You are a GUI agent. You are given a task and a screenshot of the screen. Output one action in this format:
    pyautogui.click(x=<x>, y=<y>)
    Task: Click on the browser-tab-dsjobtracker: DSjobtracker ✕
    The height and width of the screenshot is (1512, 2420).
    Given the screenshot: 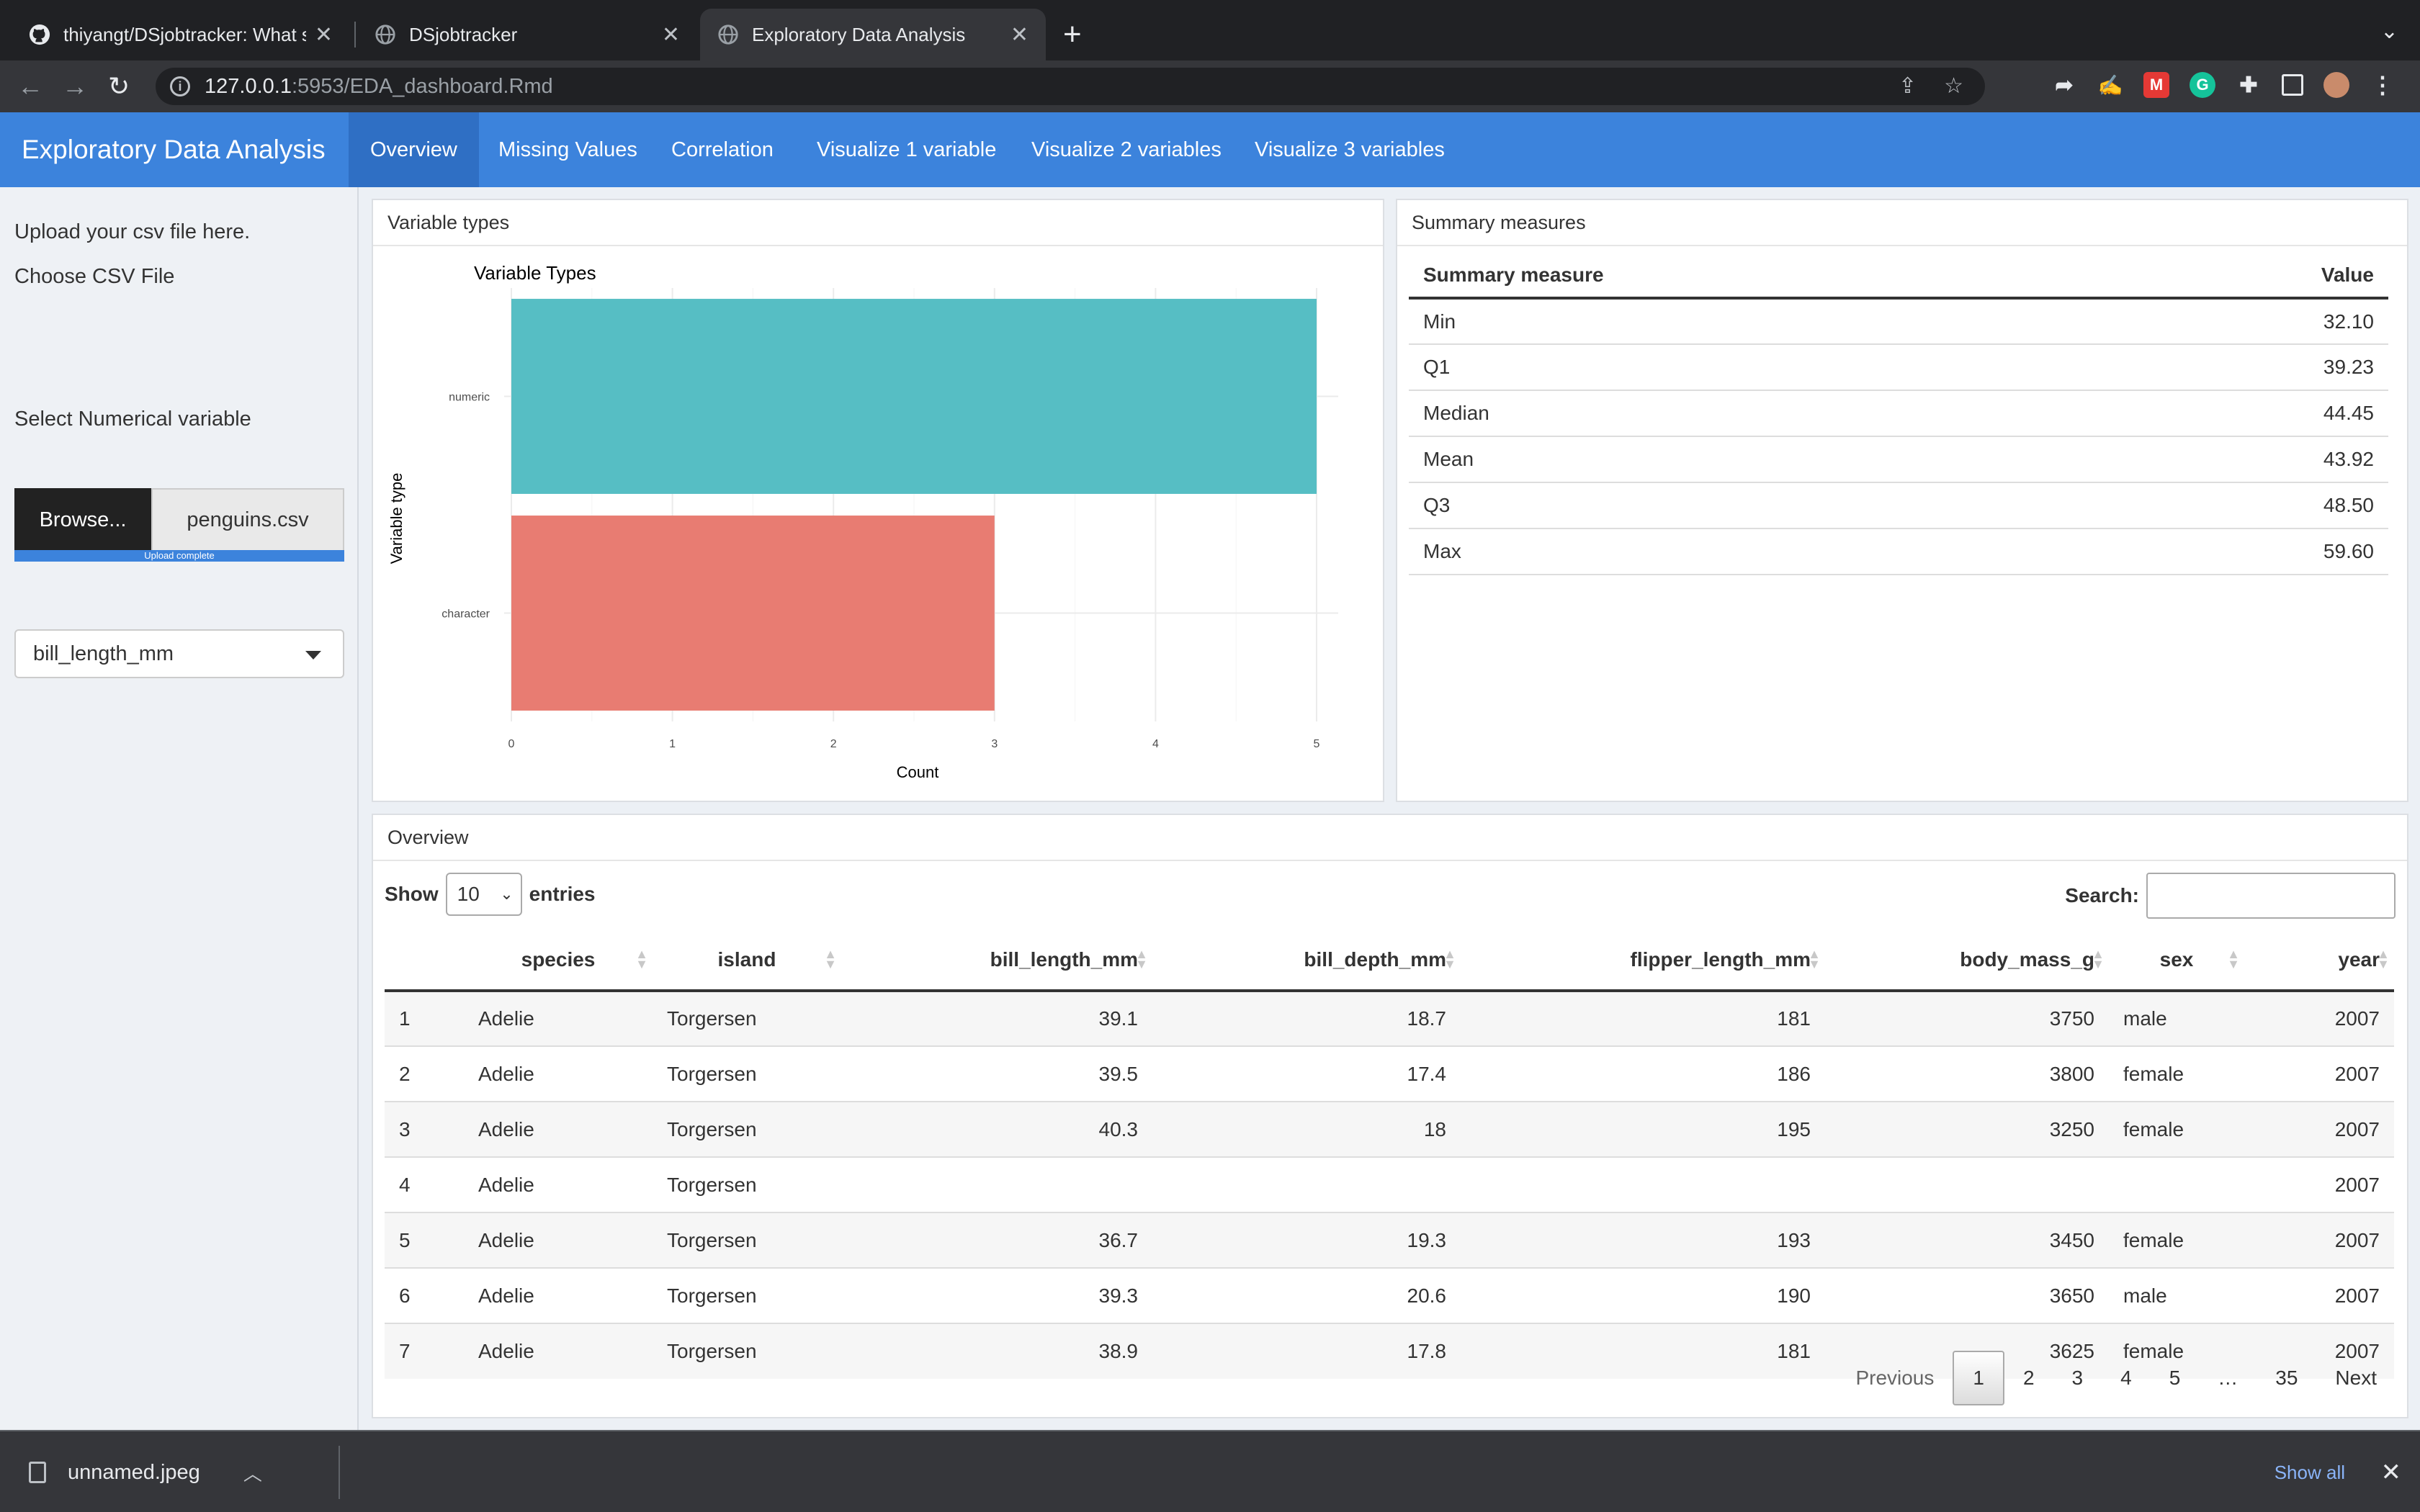 What is the action you would take?
    pyautogui.click(x=527, y=34)
    